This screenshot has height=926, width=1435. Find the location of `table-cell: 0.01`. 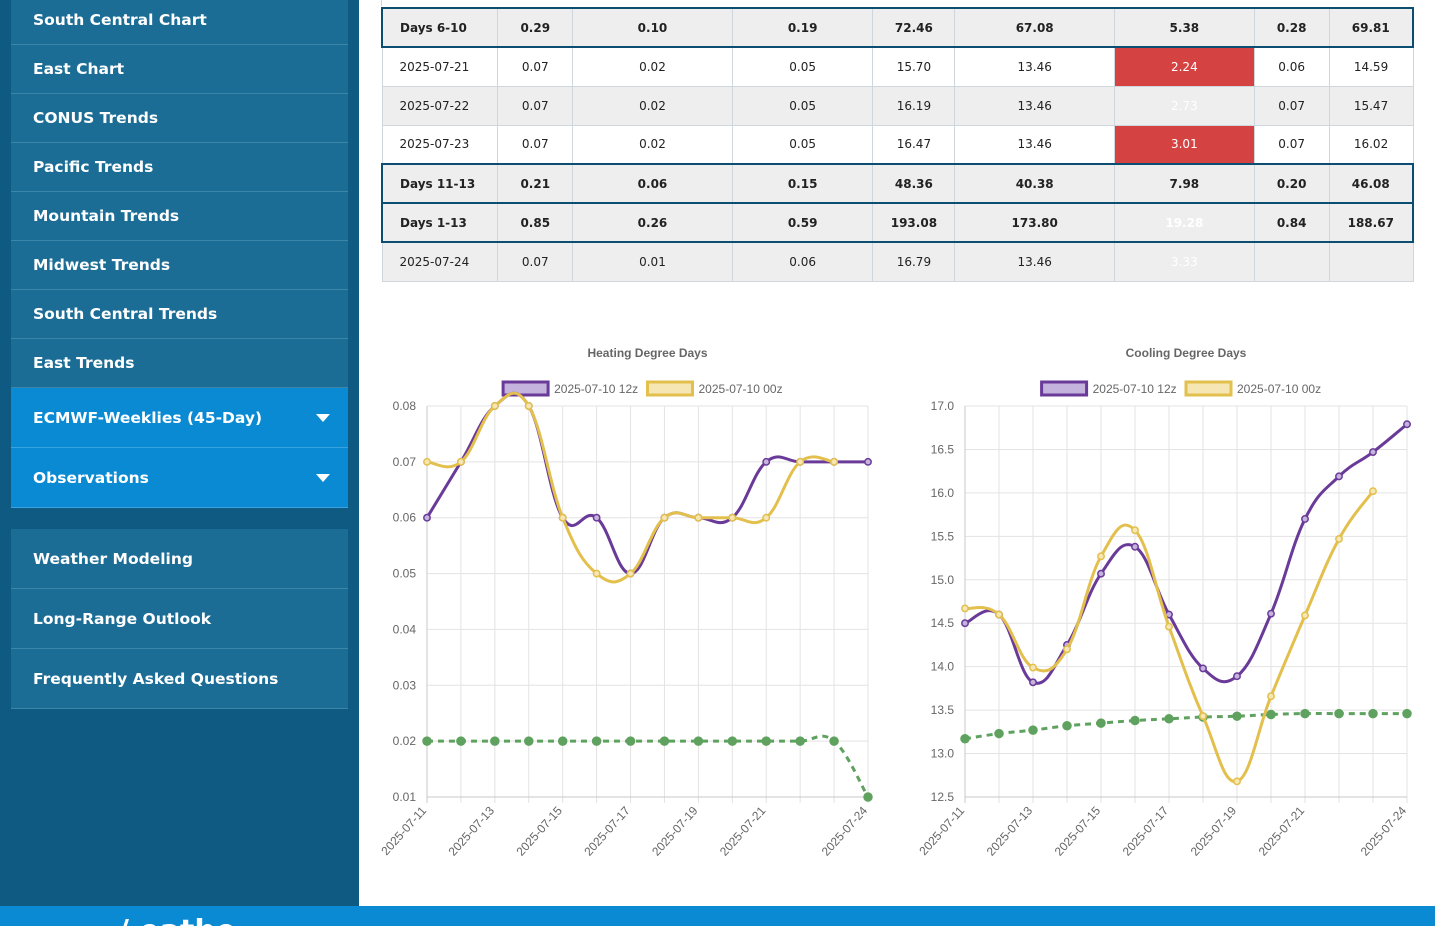

table-cell: 0.01 is located at coordinates (652, 261).